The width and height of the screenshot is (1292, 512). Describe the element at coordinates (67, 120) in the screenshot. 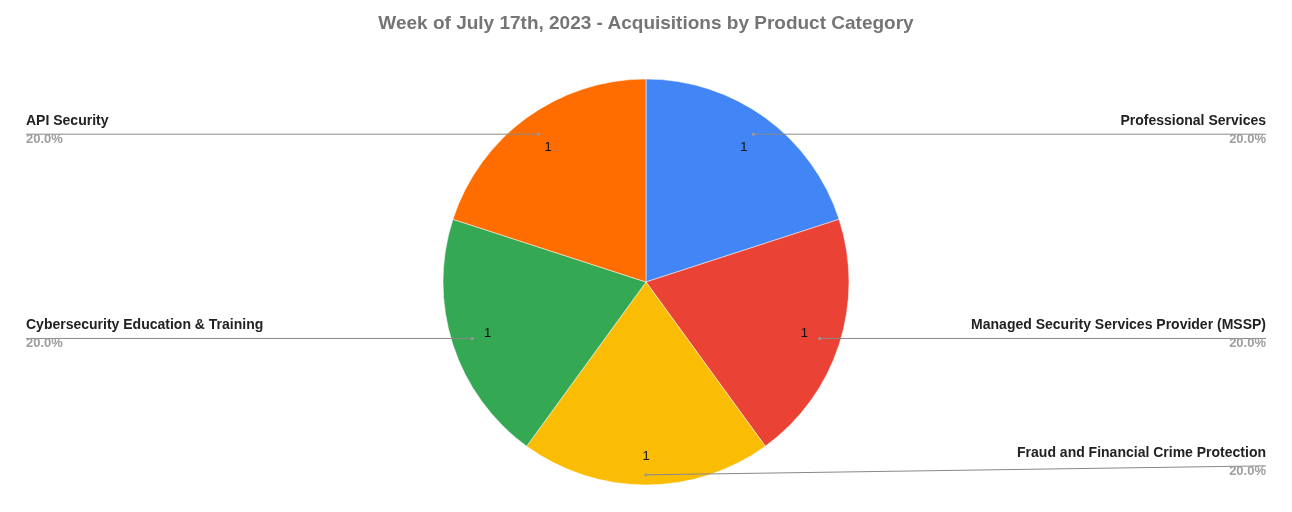

I see `slice-label: API Security` at that location.